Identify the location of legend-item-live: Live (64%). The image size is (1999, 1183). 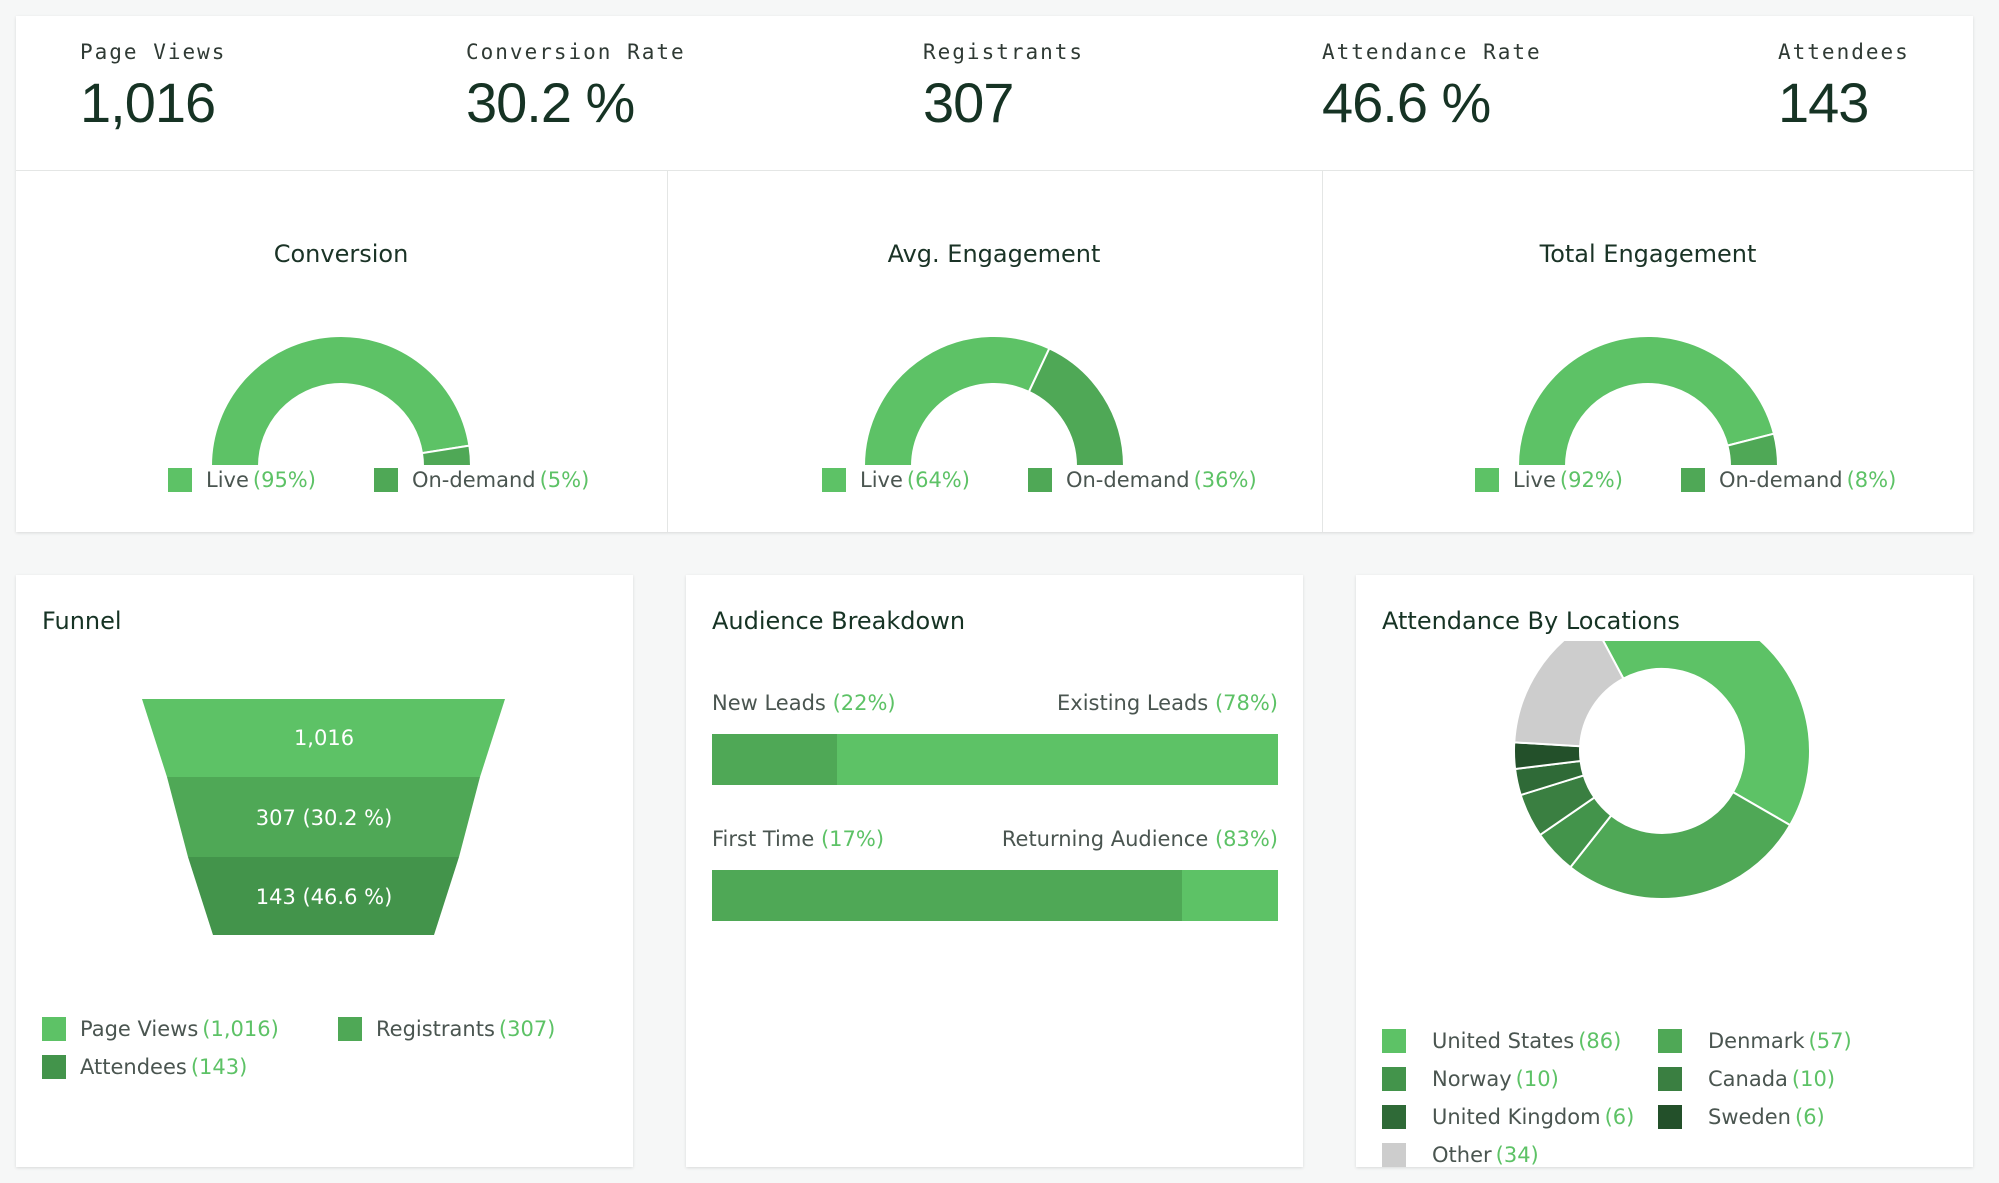
(896, 480).